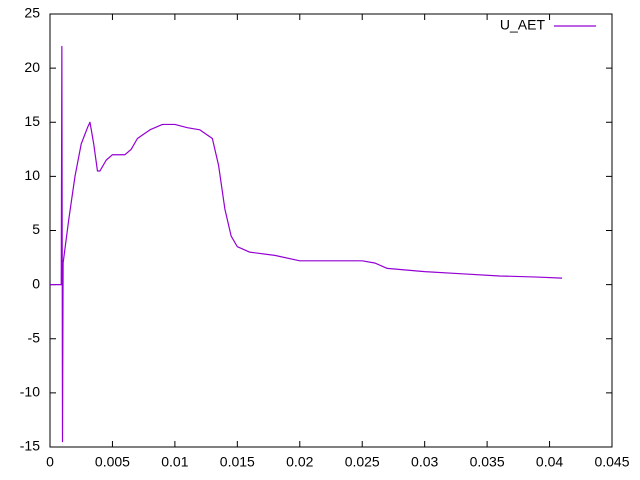 This screenshot has width=640, height=480. I want to click on x-tick-label: 0.01, so click(174, 462).